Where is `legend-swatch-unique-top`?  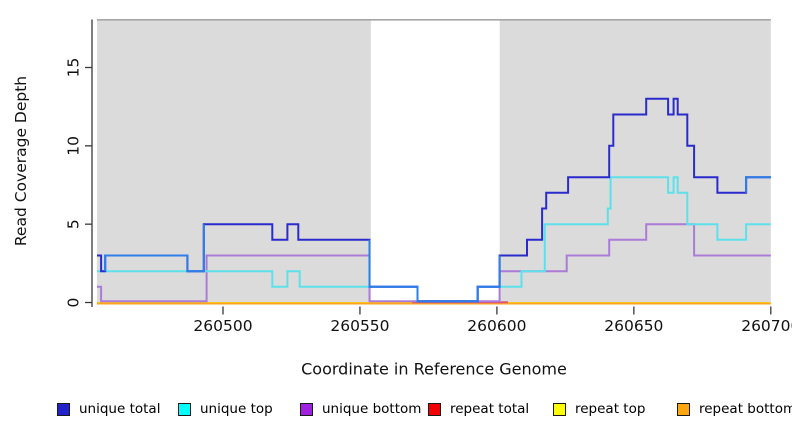
legend-swatch-unique-top is located at coordinates (184, 409).